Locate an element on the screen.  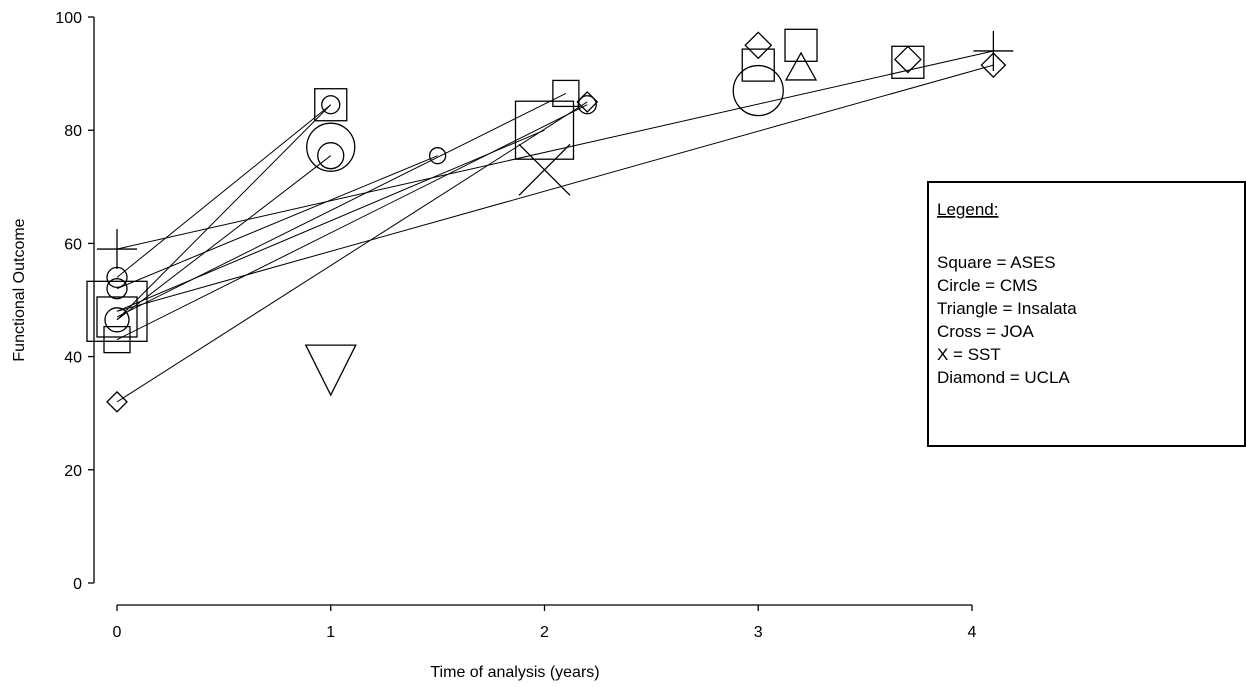
y-tick-label: 80 is located at coordinates (73, 131).